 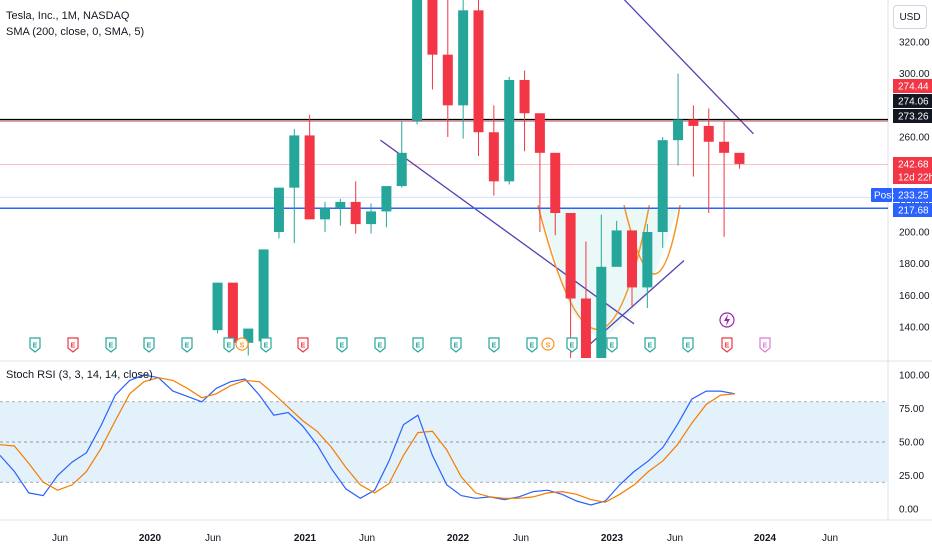 What do you see at coordinates (913, 87) in the screenshot?
I see `price-label: 274.44` at bounding box center [913, 87].